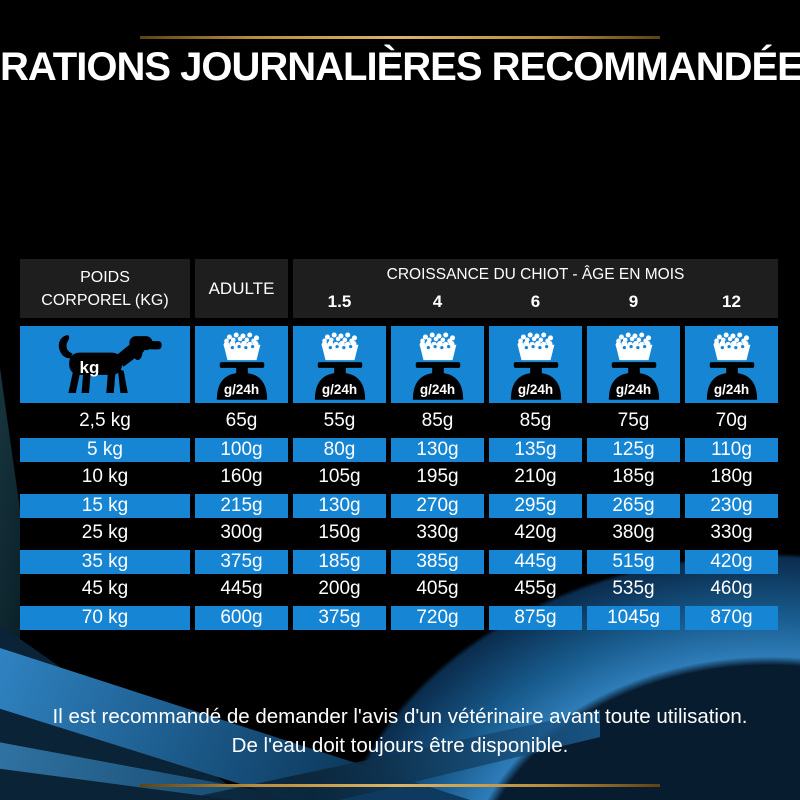 This screenshot has width=800, height=800. I want to click on ration-cell: 125g, so click(633, 450).